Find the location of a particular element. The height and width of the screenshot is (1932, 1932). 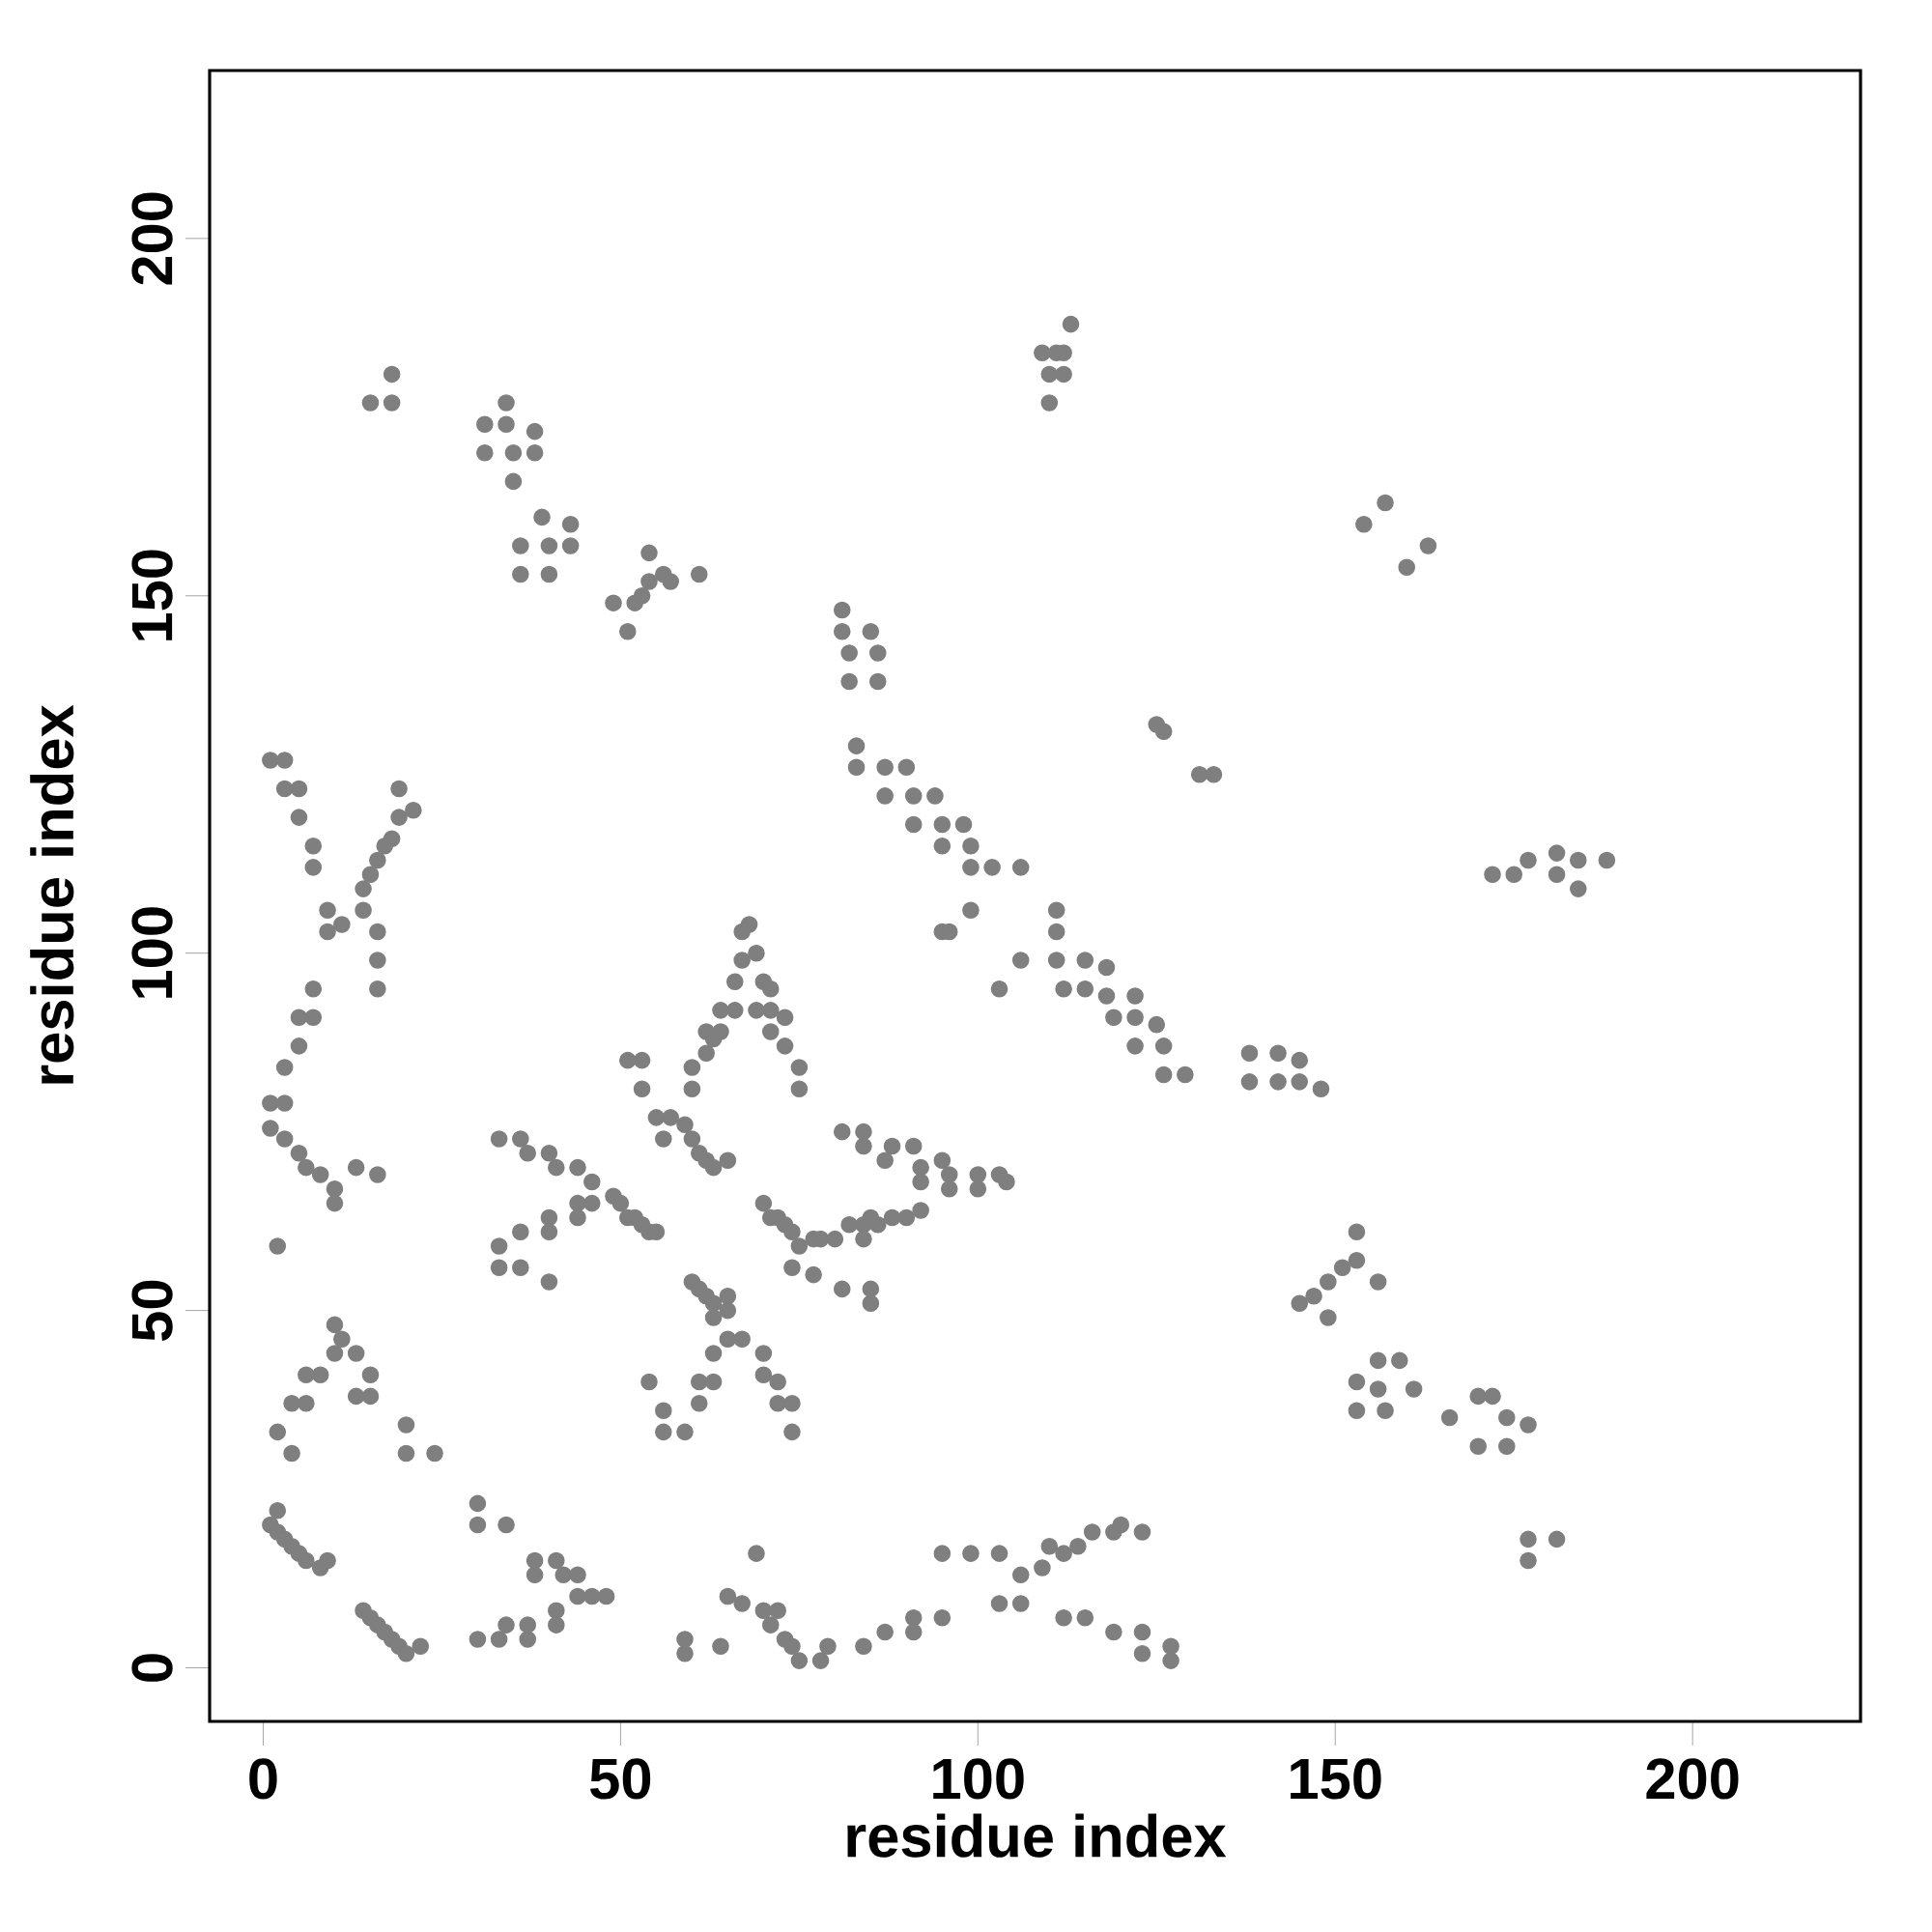

x-tick-label: 100 is located at coordinates (978, 1779).